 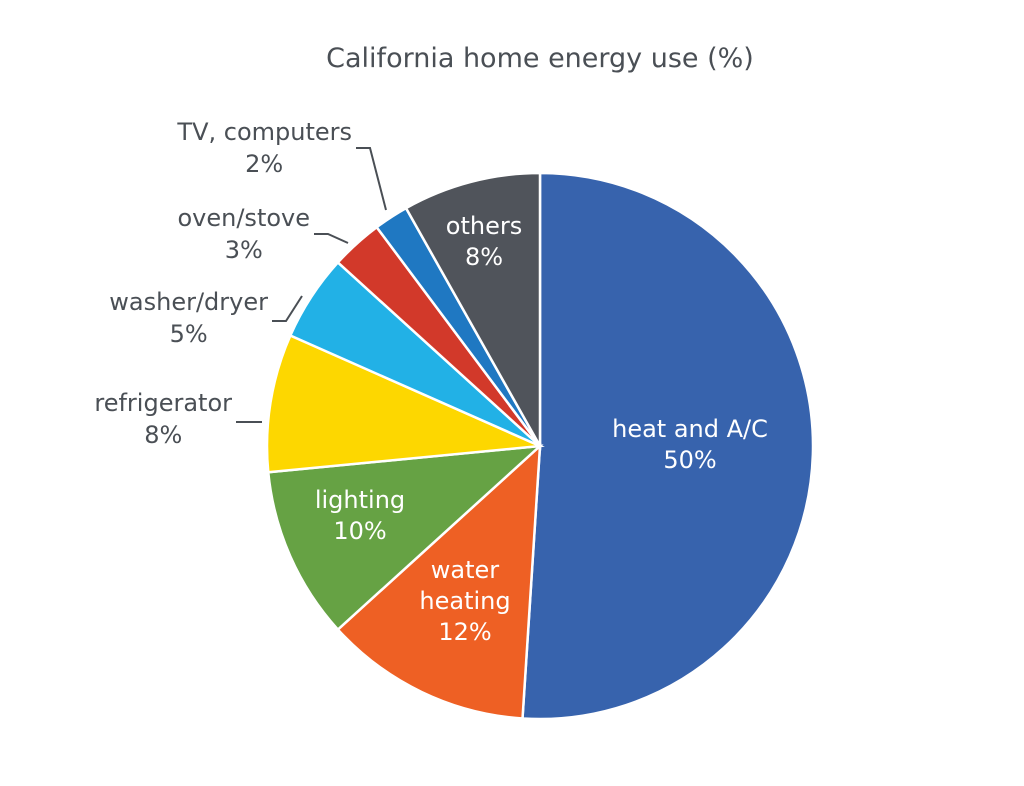 What do you see at coordinates (360, 500) in the screenshot?
I see `slice-label-lighting: lighting` at bounding box center [360, 500].